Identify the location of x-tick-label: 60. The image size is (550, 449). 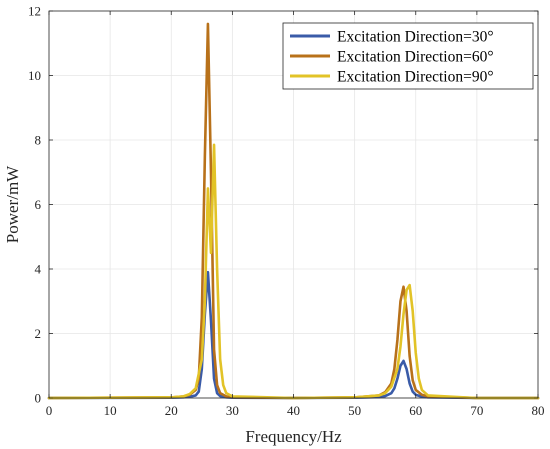
(415, 410).